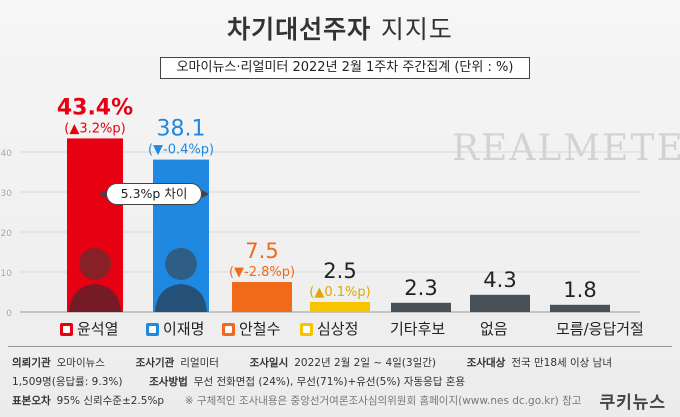  What do you see at coordinates (199, 363) in the screenshot?
I see `agency-value: 리얼미터` at bounding box center [199, 363].